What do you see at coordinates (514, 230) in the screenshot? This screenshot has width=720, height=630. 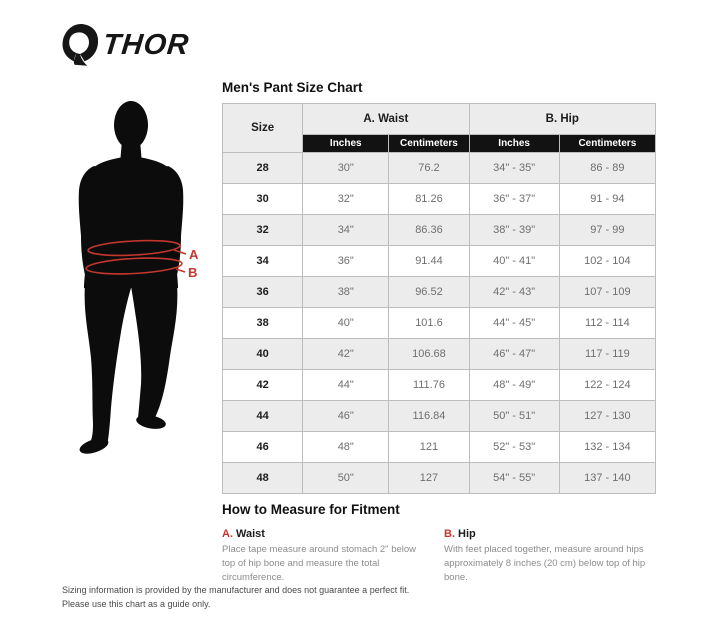 I see `hip-inches-cell: 38" - 39"` at bounding box center [514, 230].